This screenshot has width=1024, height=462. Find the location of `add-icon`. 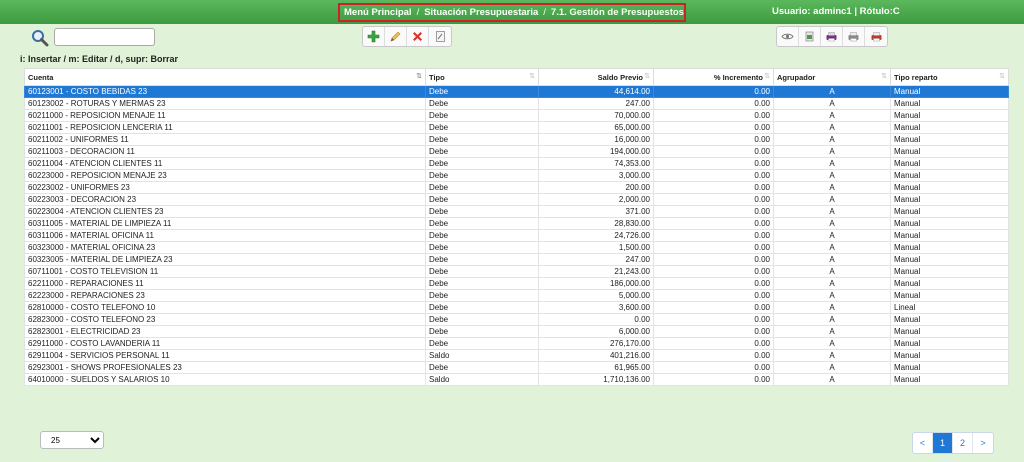

add-icon is located at coordinates (373, 36).